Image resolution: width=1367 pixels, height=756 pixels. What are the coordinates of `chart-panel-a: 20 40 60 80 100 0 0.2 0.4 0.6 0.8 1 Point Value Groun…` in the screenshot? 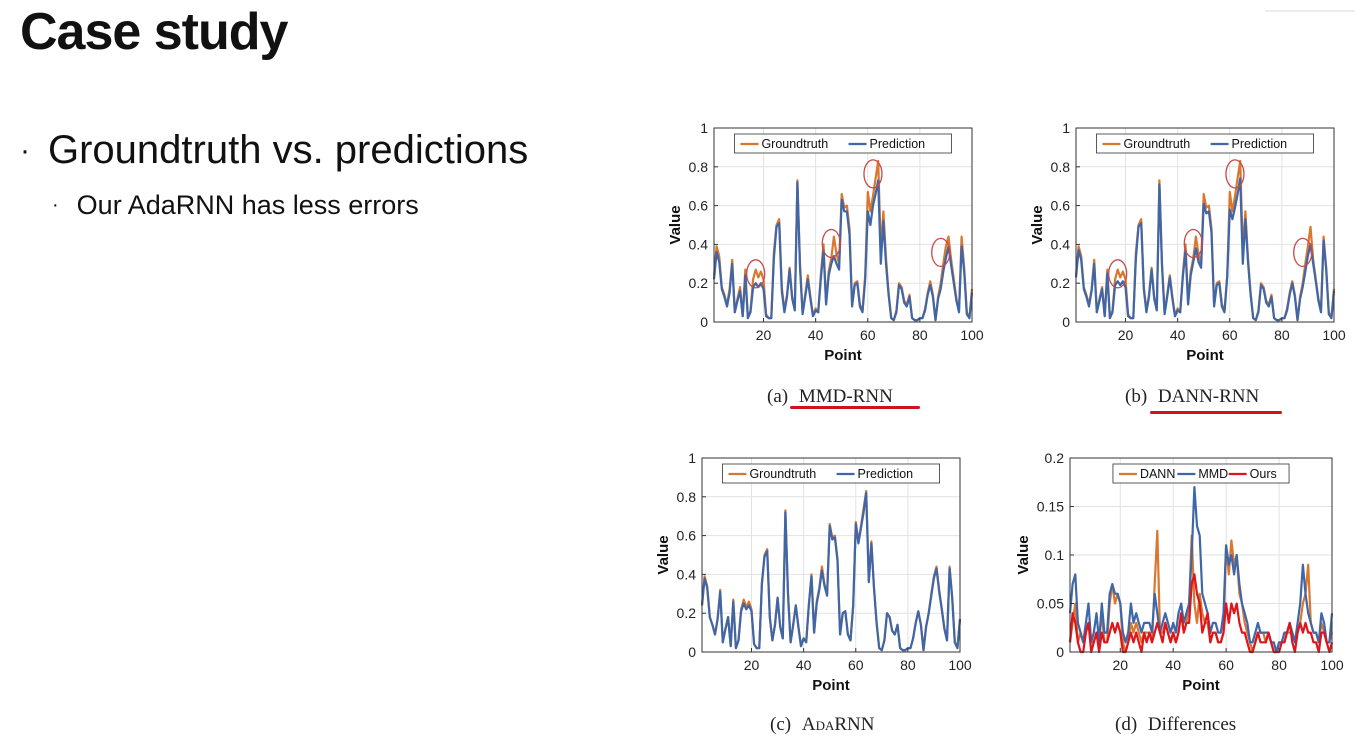 It's located at (825, 244).